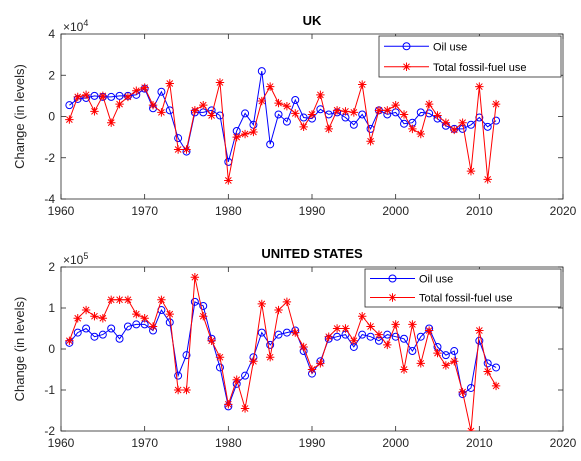  What do you see at coordinates (312, 20) in the screenshot?
I see `chart-title: UK` at bounding box center [312, 20].